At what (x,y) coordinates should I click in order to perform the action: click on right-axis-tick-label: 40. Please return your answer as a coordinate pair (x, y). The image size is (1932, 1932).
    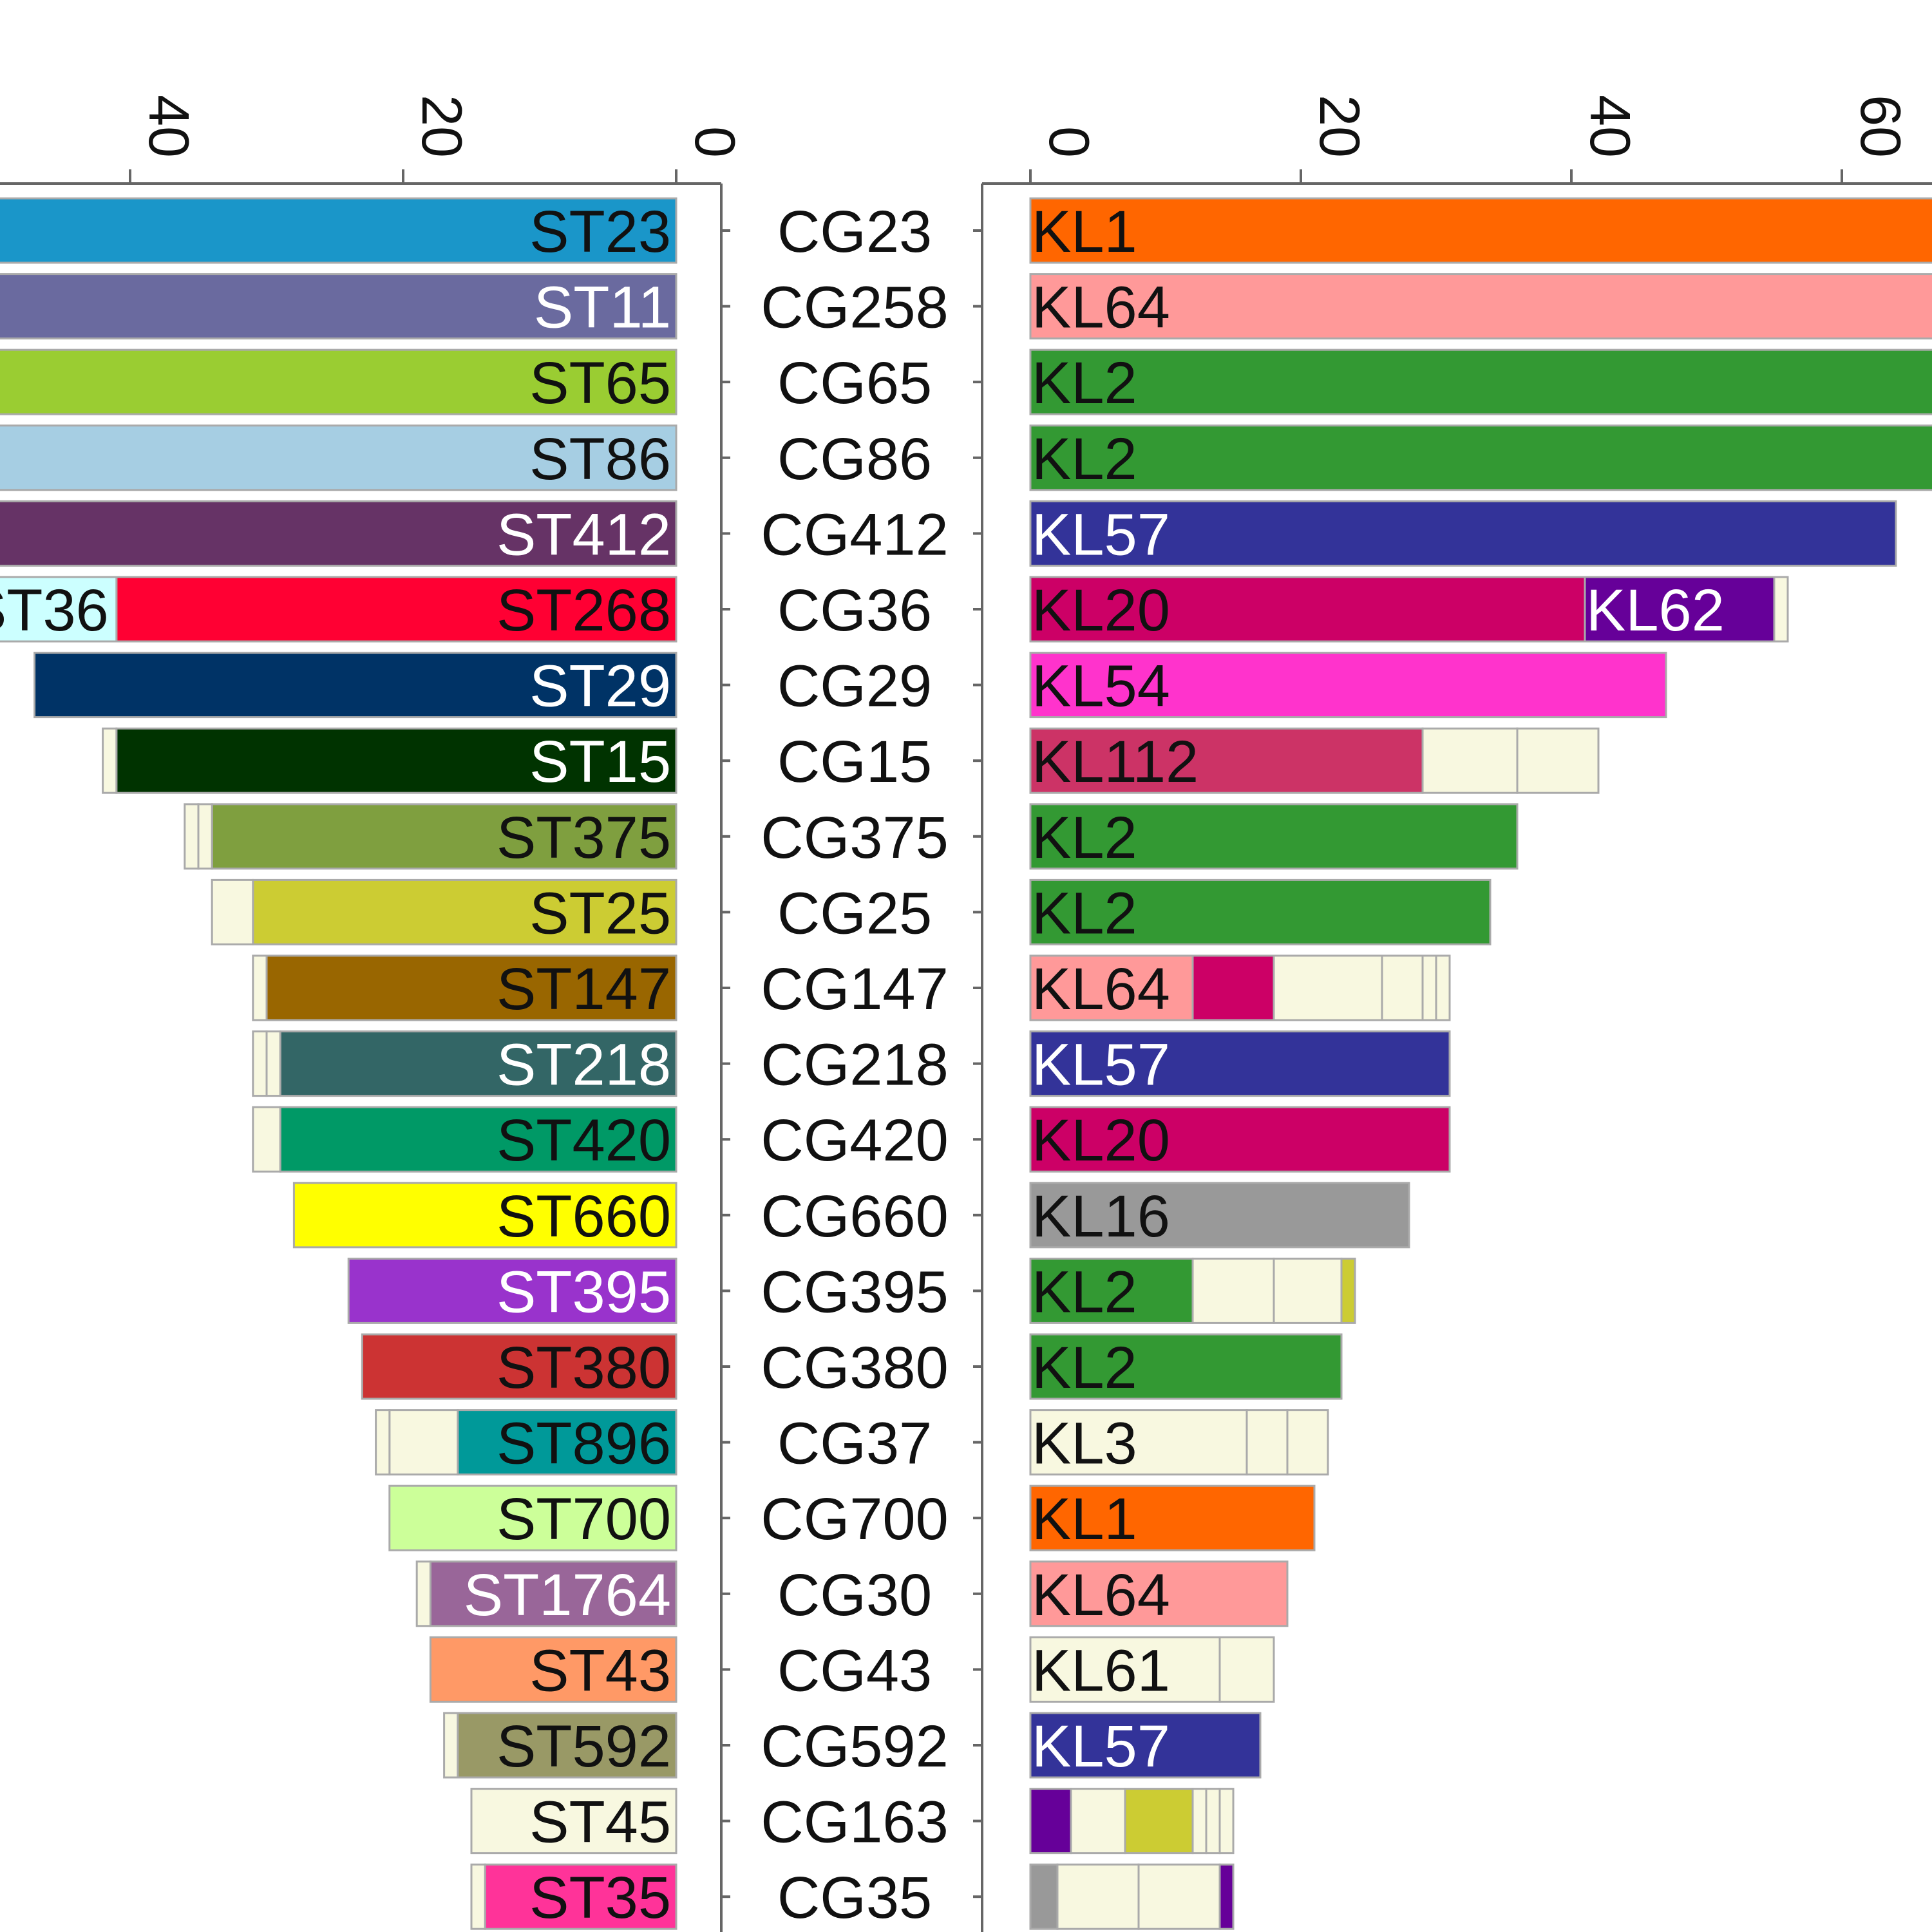
    Looking at the image, I should click on (1610, 127).